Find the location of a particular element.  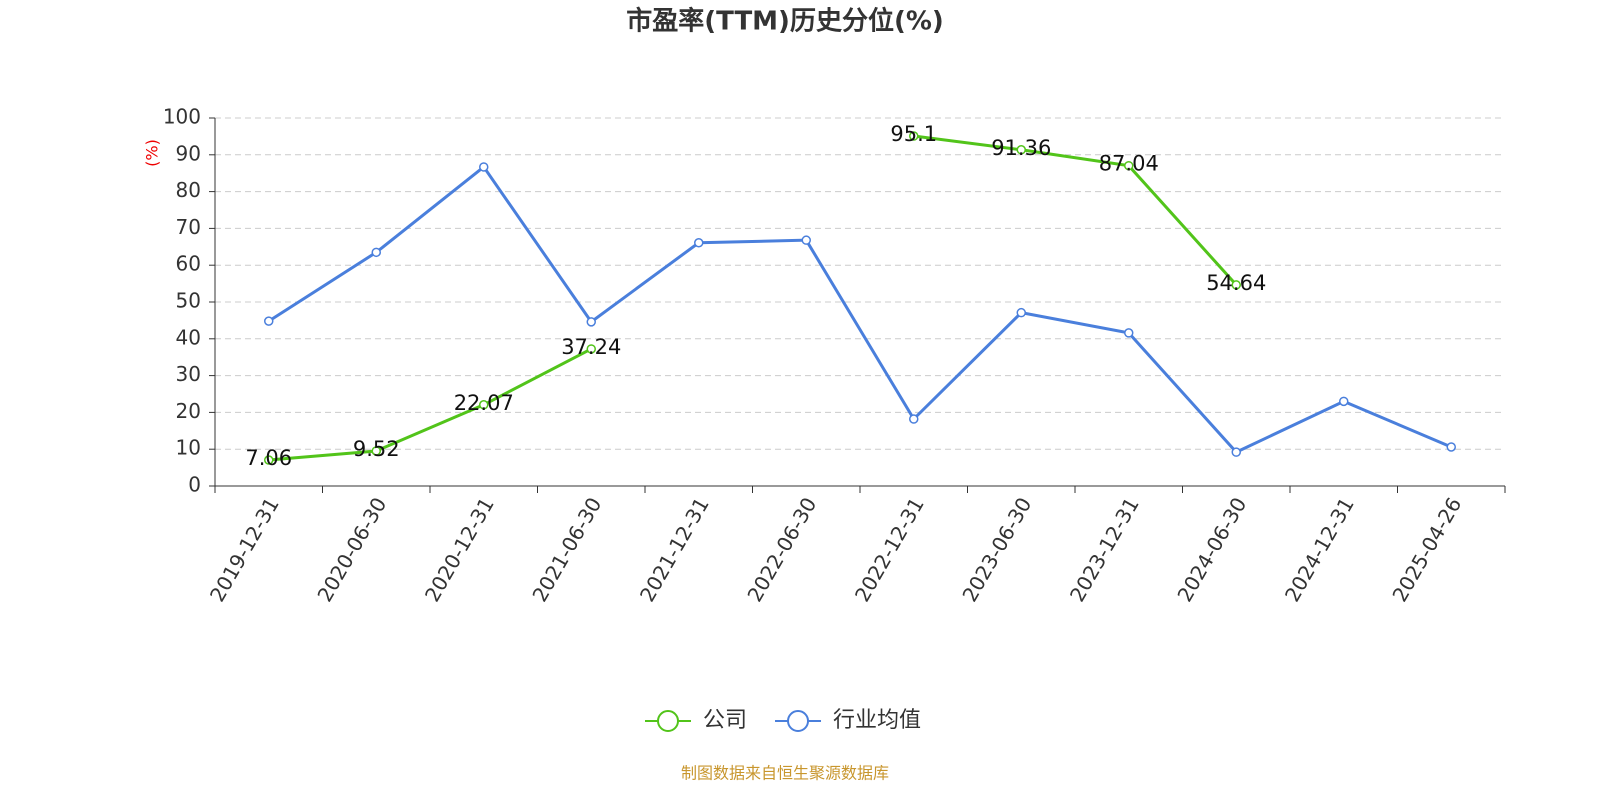

x-tick-label: 2022-12-31 is located at coordinates (889, 549).